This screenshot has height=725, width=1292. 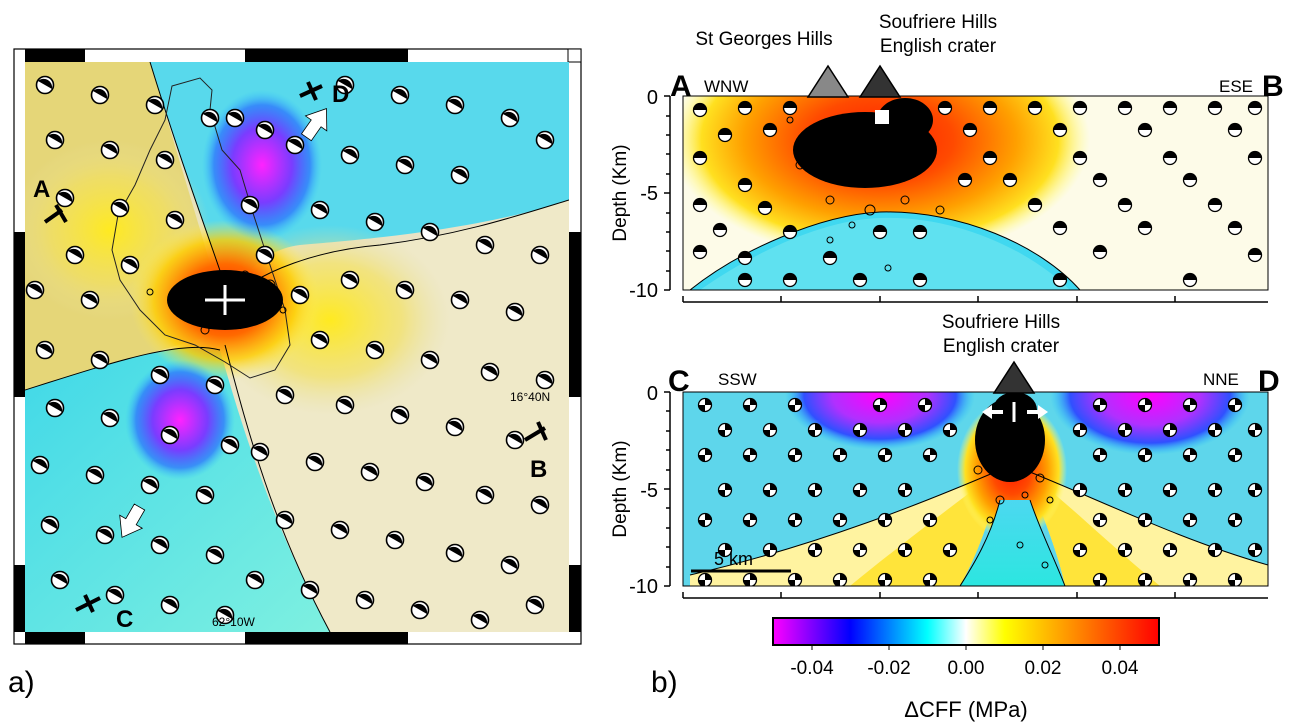 I want to click on colorbar-ticks, so click(x=966, y=647).